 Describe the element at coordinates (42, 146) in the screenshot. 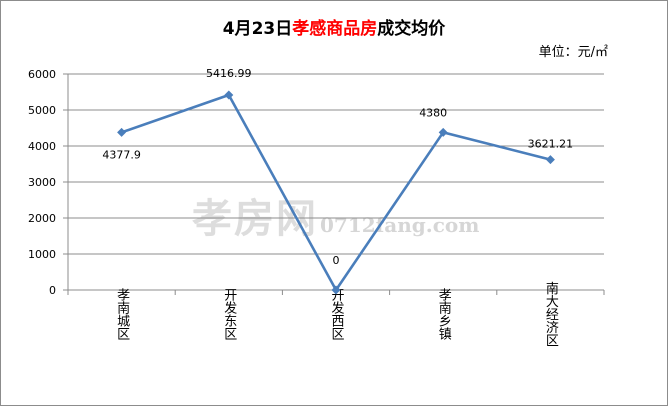

I see `y-tick-label: 4000` at that location.